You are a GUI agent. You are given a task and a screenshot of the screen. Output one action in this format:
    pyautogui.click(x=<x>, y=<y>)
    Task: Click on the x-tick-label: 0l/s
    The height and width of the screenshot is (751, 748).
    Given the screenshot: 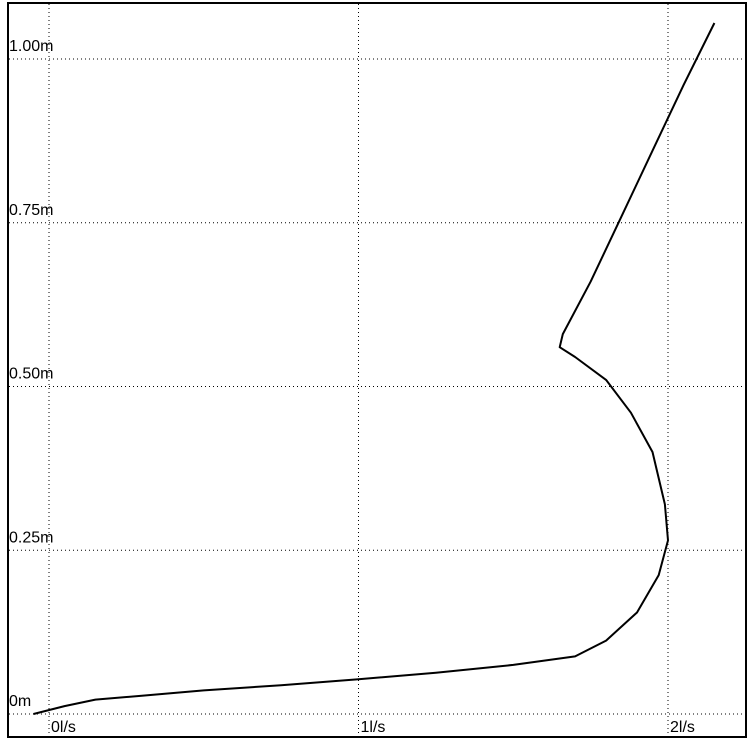 What is the action you would take?
    pyautogui.click(x=63, y=727)
    